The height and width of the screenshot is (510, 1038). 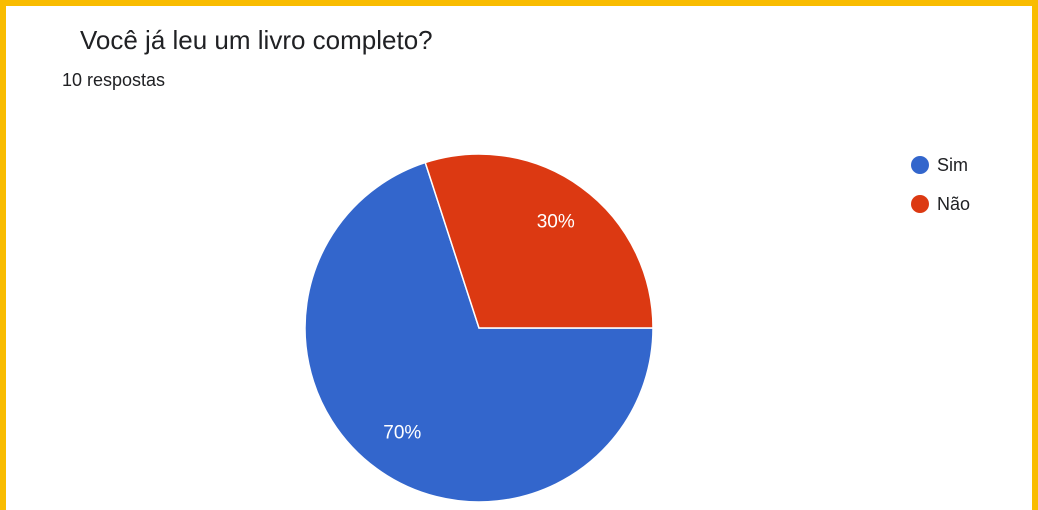 What do you see at coordinates (113, 80) in the screenshot?
I see `response-count: 10 respostas` at bounding box center [113, 80].